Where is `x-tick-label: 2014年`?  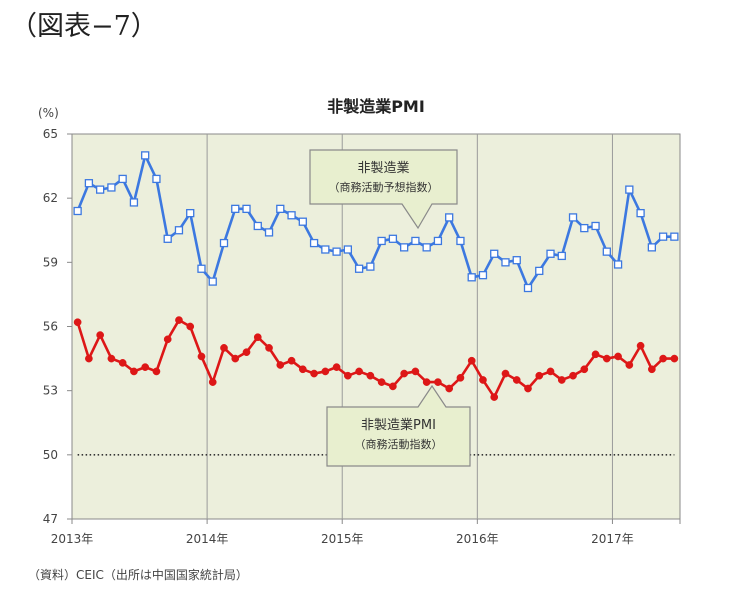
x-tick-label: 2014年 is located at coordinates (207, 539).